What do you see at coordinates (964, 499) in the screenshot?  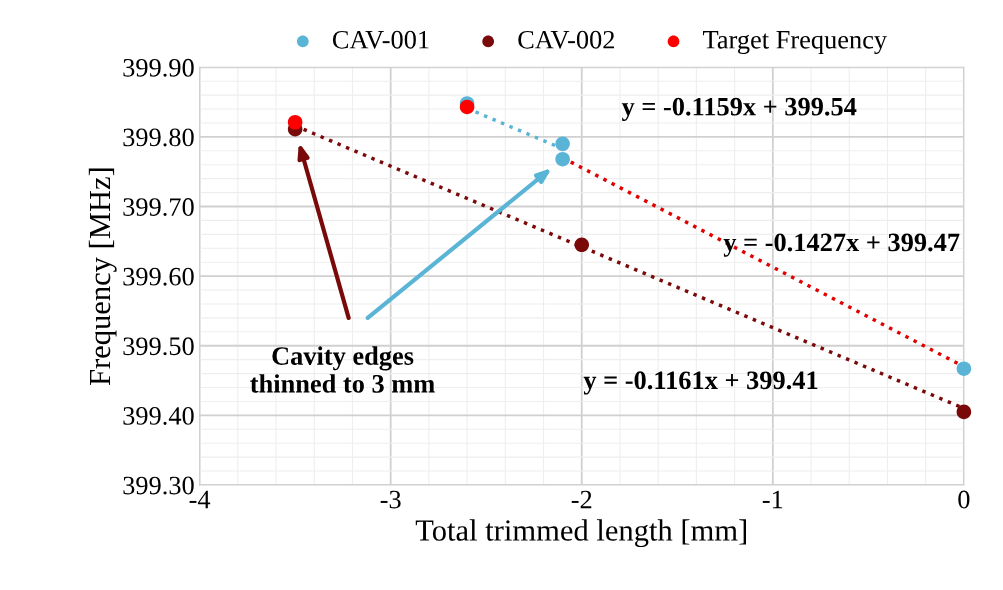 I see `x-tick-label: 0` at bounding box center [964, 499].